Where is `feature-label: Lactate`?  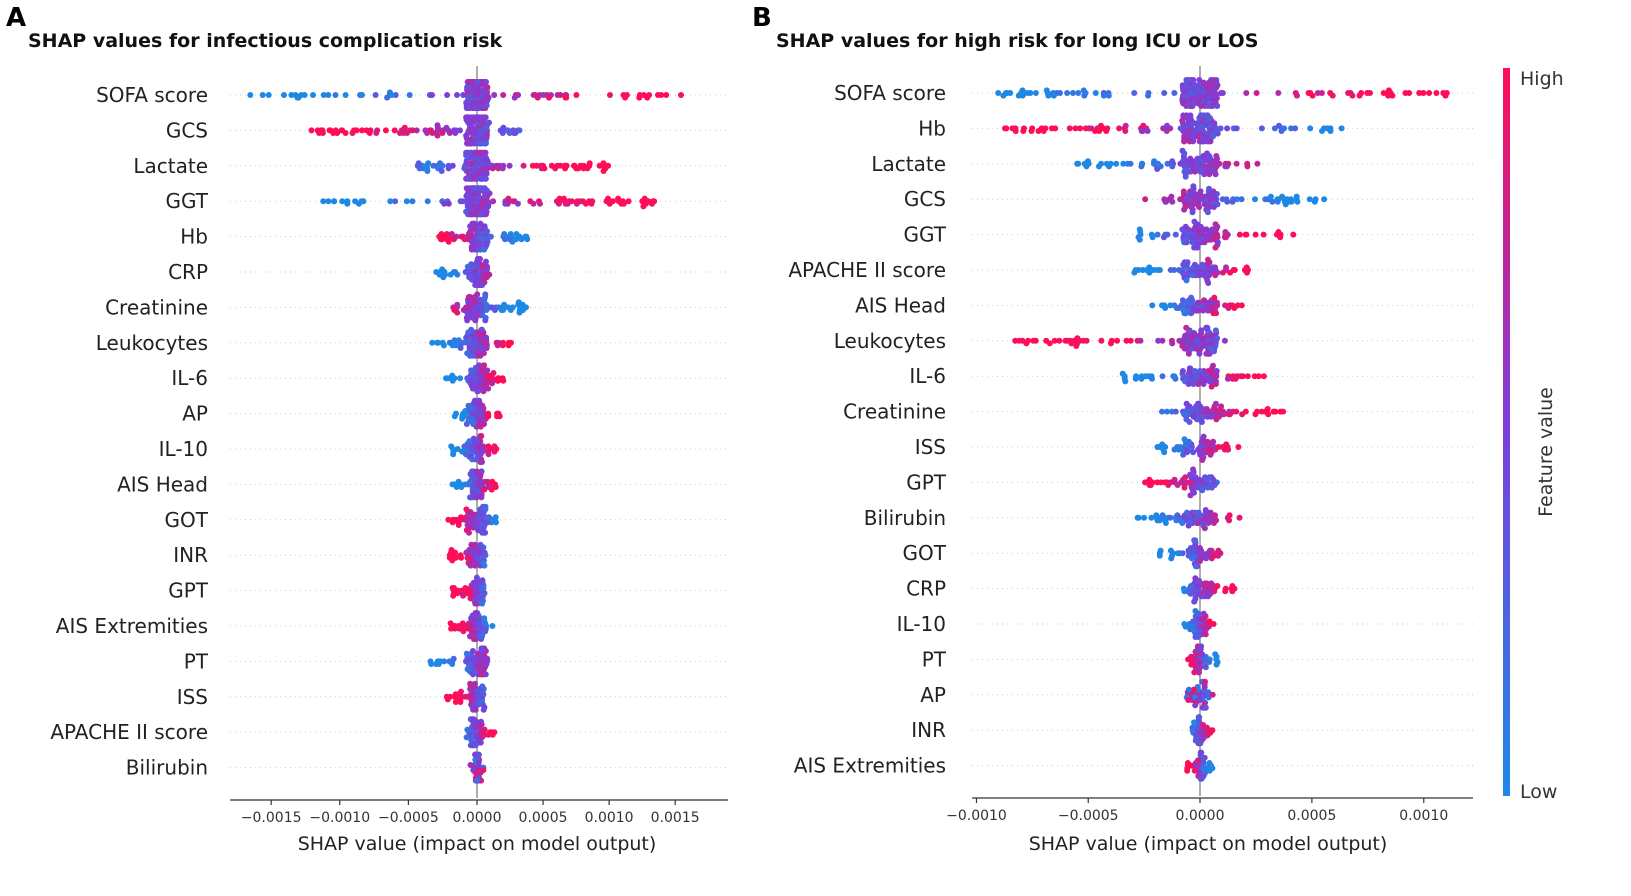
feature-label: Lactate is located at coordinates (170, 166).